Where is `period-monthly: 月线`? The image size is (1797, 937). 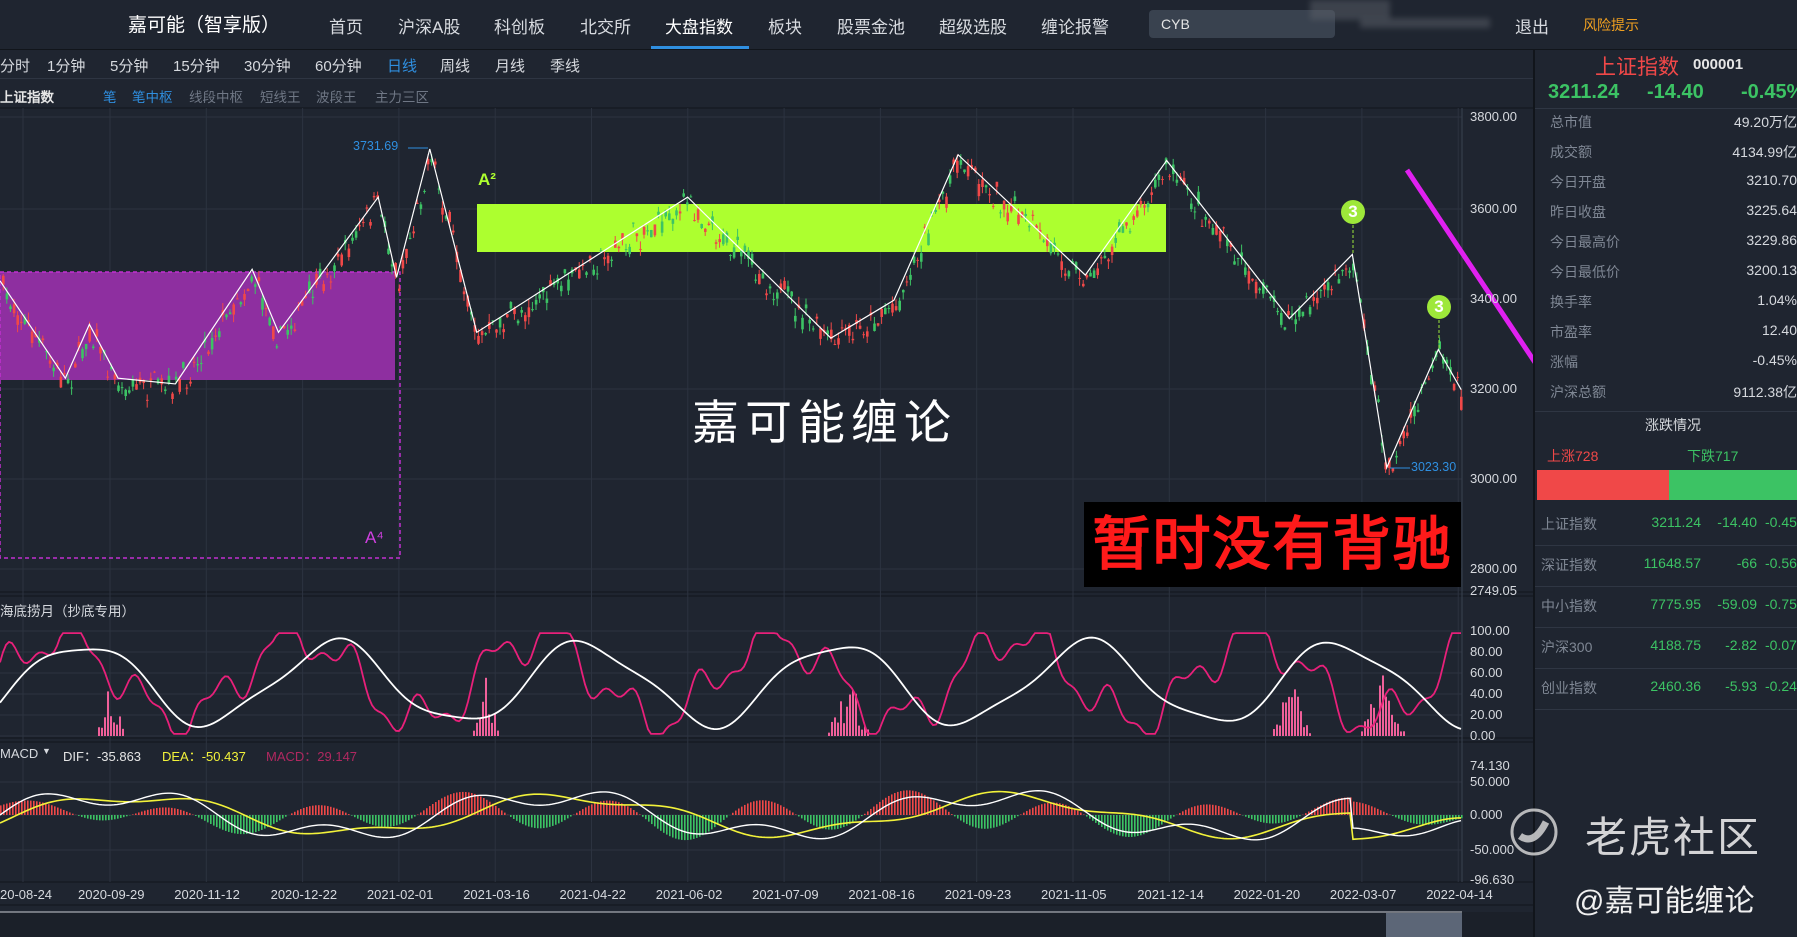
period-monthly: 月线 is located at coordinates (510, 66).